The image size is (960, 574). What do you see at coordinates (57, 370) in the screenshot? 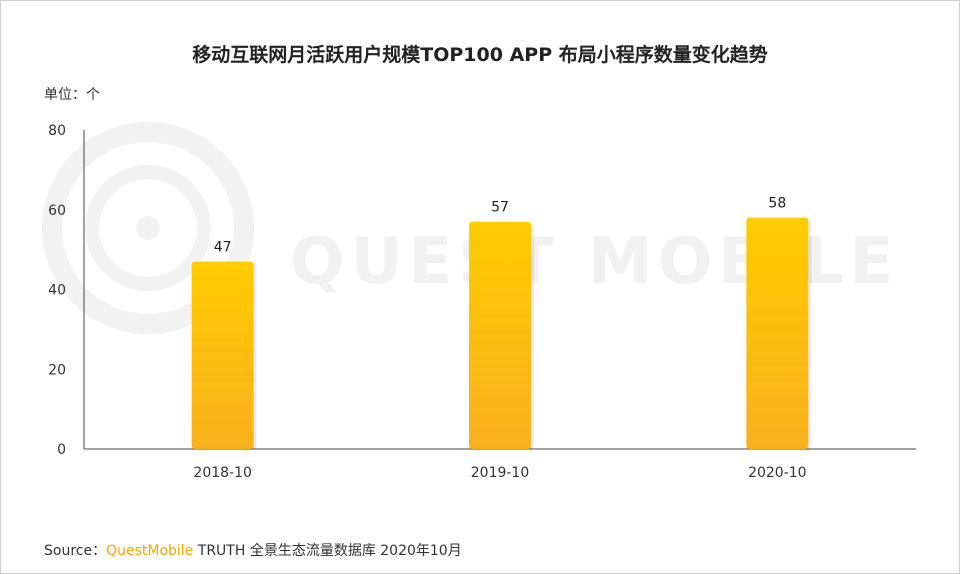
I see `y-tick-label: 20` at bounding box center [57, 370].